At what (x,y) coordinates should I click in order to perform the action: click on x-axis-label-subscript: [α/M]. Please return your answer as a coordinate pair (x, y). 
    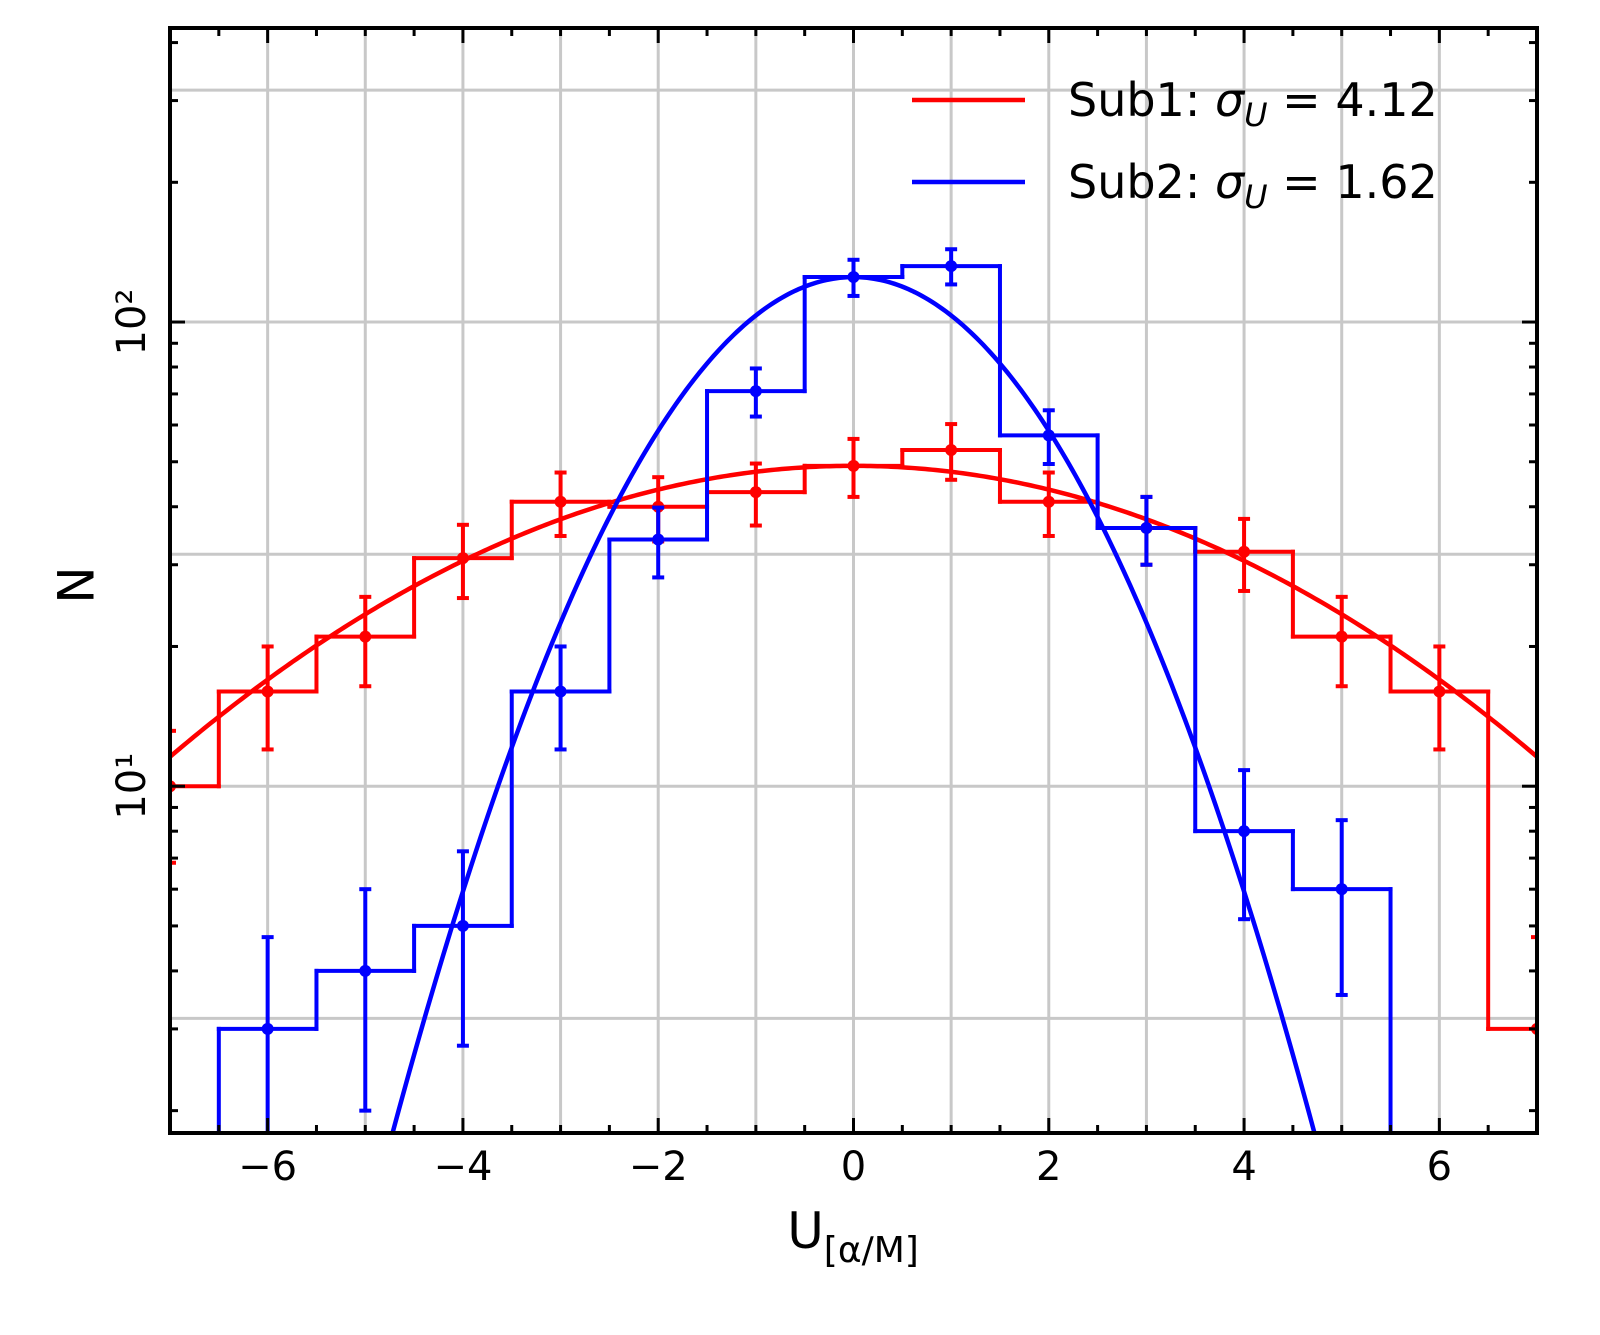
    Looking at the image, I should click on (871, 1250).